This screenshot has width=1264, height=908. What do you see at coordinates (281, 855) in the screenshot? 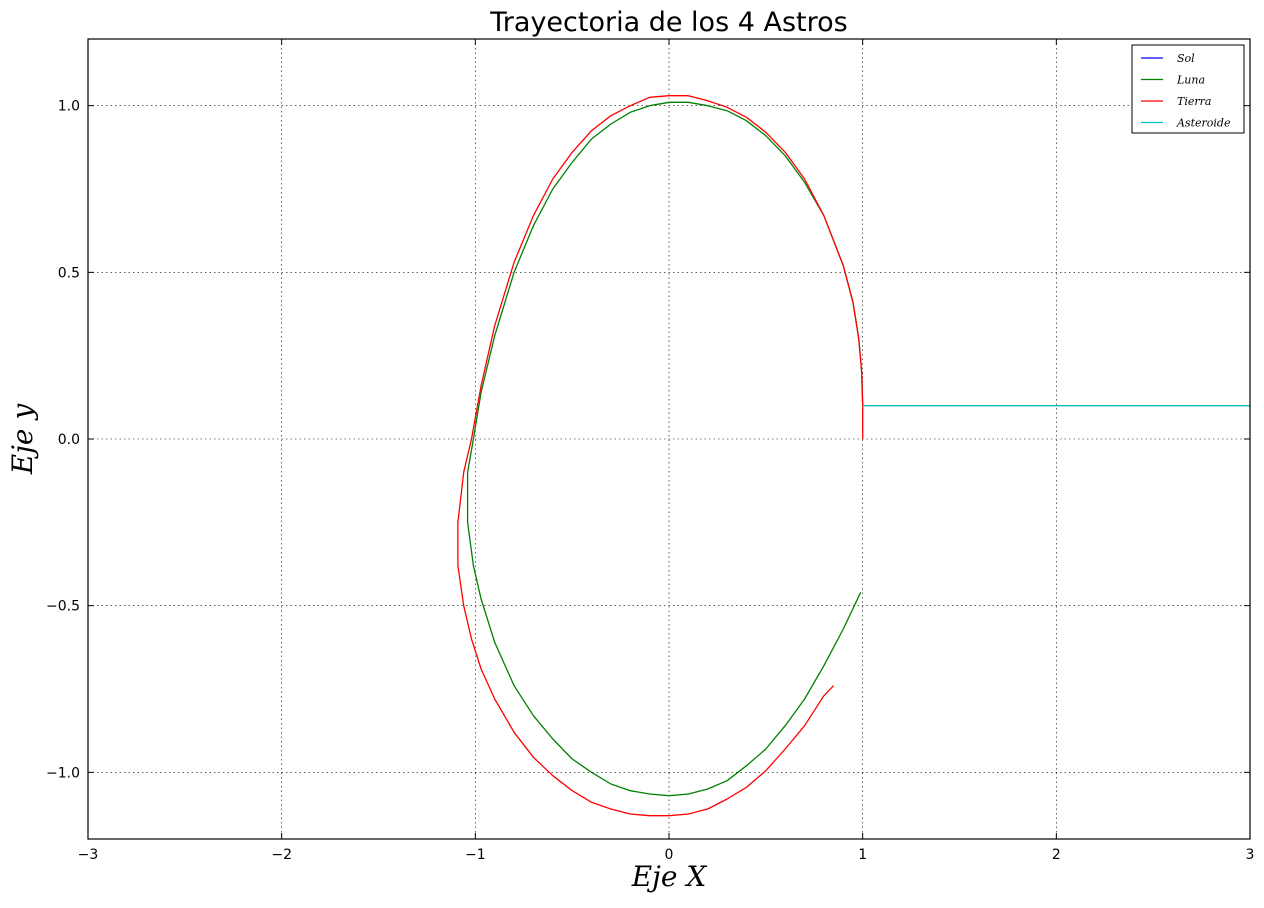
I see `x-tick-label: −2` at bounding box center [281, 855].